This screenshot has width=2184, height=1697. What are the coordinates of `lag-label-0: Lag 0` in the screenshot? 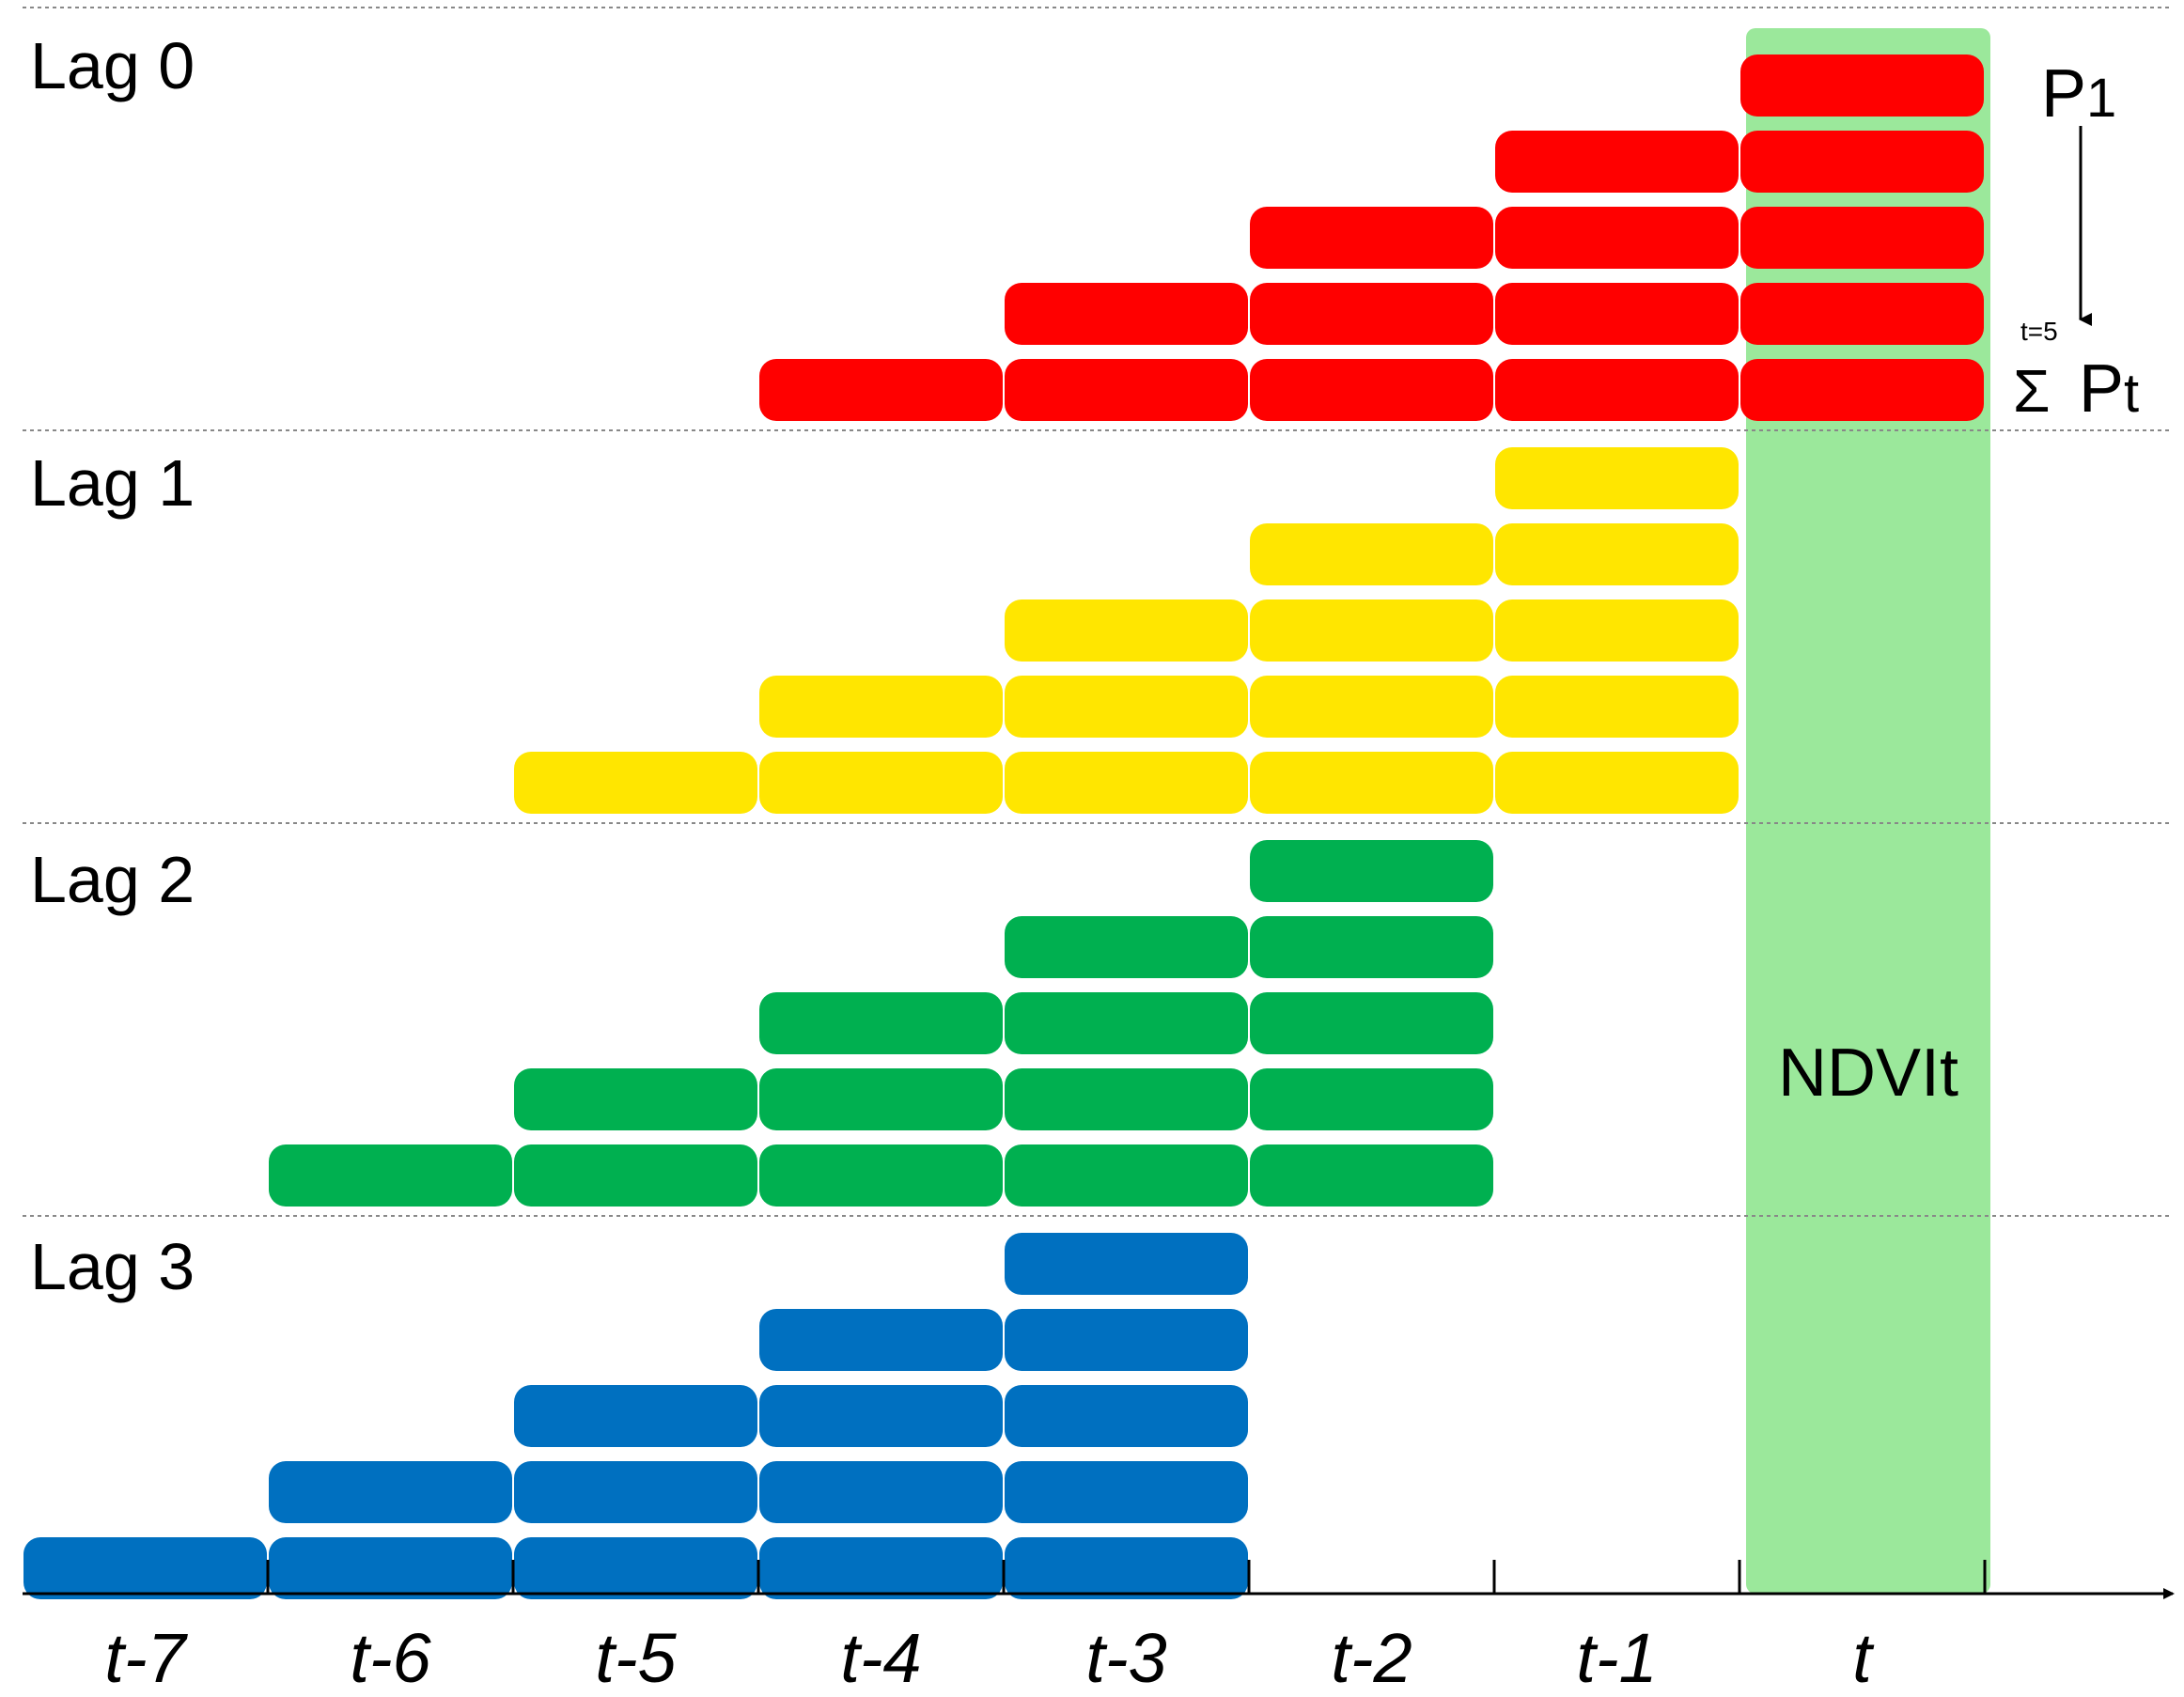 It's located at (113, 65).